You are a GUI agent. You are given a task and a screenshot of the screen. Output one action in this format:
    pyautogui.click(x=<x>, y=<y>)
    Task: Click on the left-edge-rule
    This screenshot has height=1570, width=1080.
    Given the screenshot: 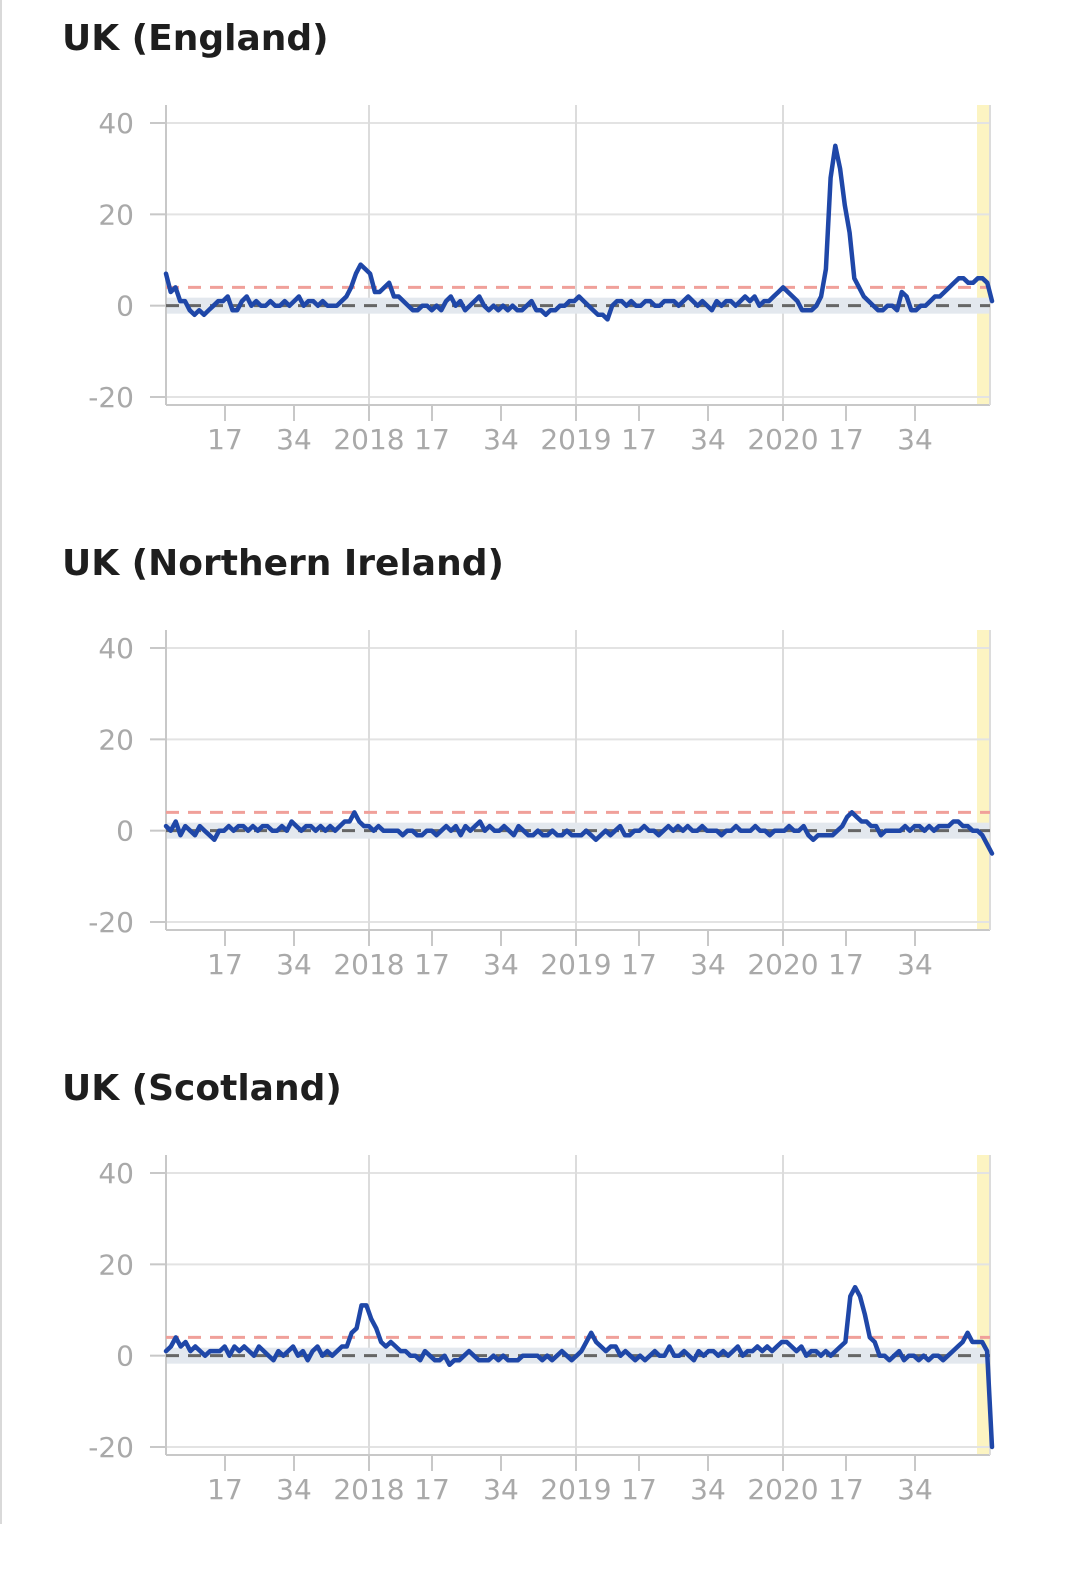 What is the action you would take?
    pyautogui.click(x=1, y=762)
    